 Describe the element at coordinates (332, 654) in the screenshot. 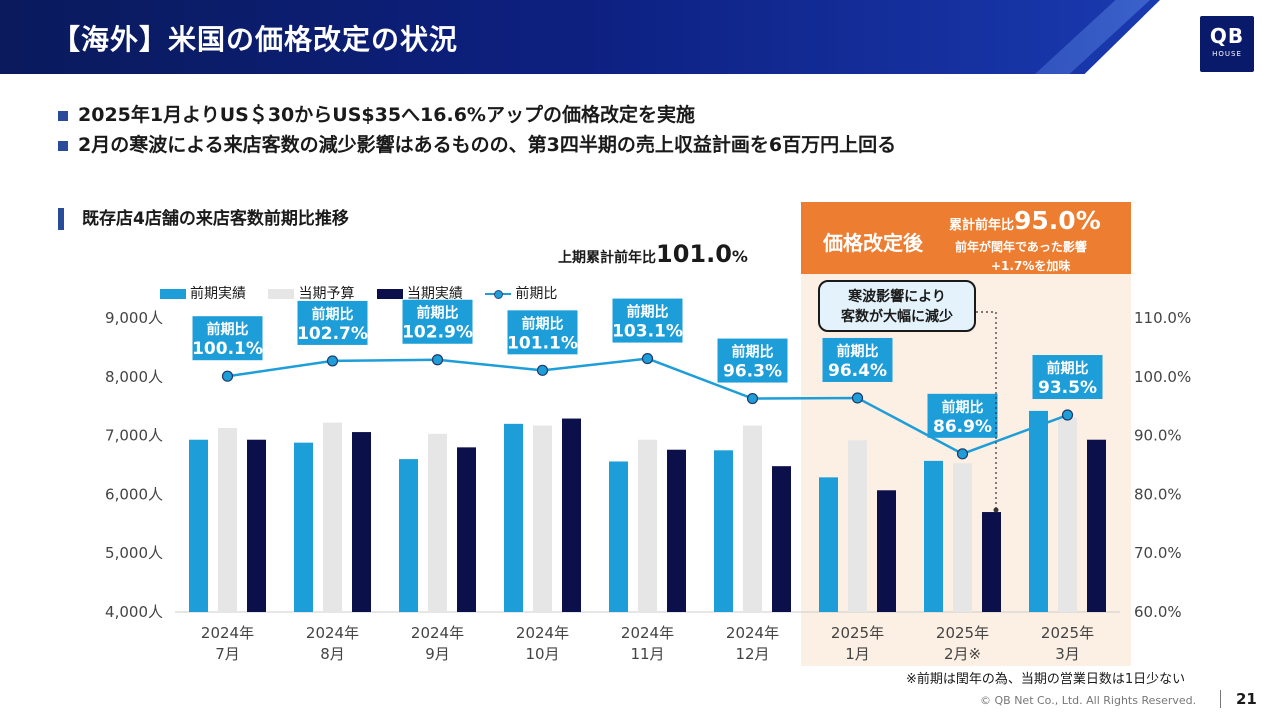

I see `x-tick-label-month: 8月` at that location.